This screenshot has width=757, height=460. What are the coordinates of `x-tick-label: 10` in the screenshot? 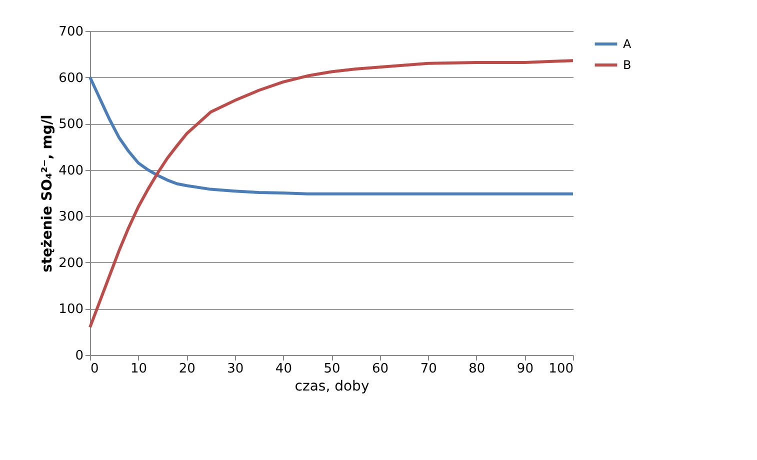 It's located at (139, 369).